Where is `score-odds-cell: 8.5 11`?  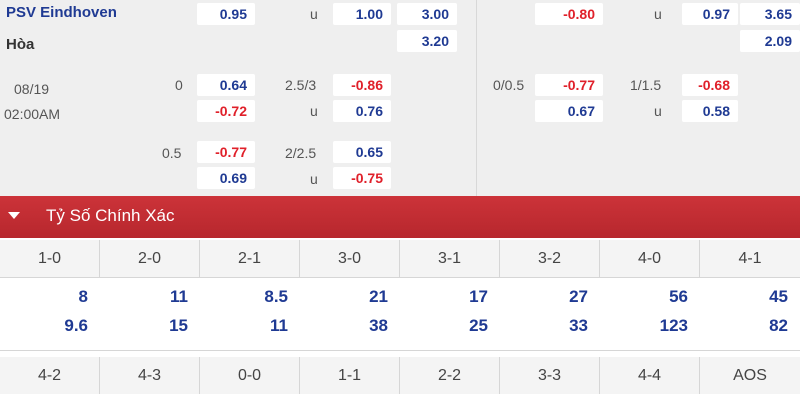
score-odds-cell: 8.5 11 is located at coordinates (250, 313).